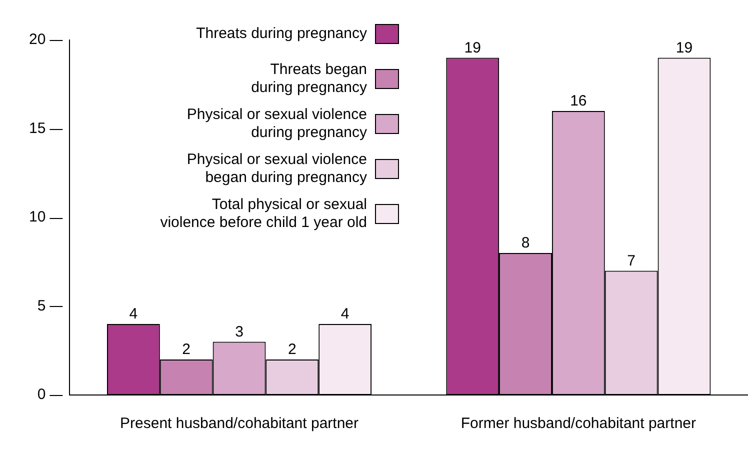  I want to click on y-tick-label: 20, so click(37, 39).